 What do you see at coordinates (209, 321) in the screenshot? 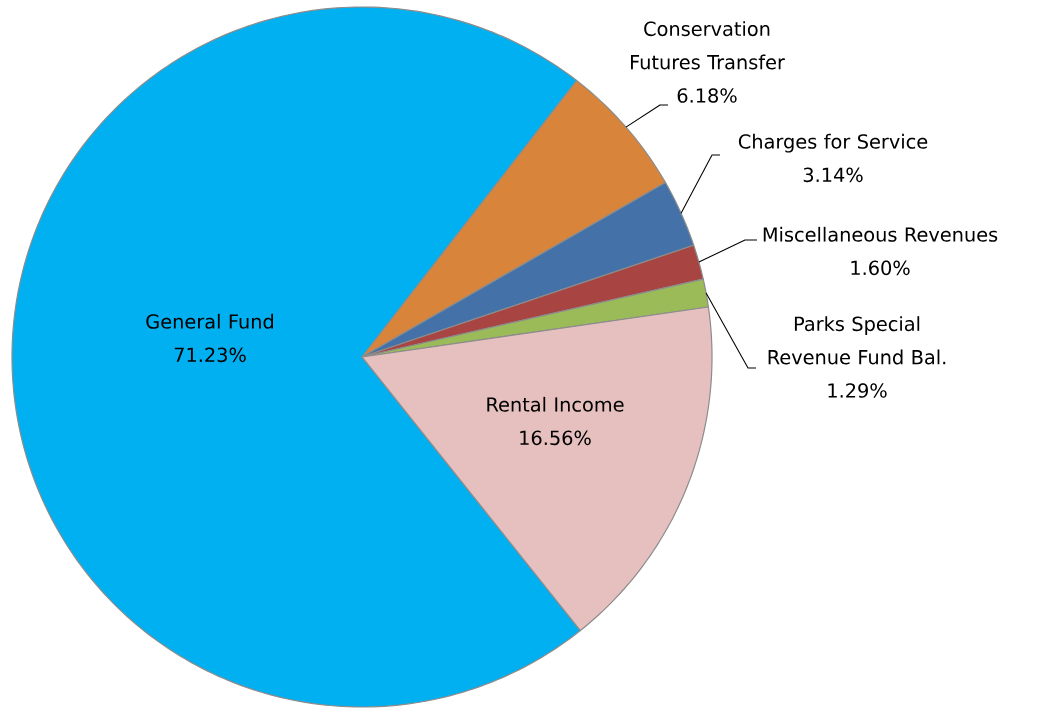
I see `slice-label: General Fund` at bounding box center [209, 321].